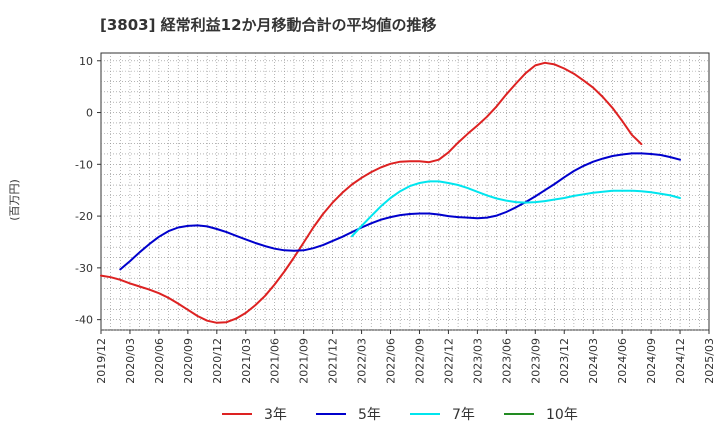 Image resolution: width=720 pixels, height=440 pixels. Describe the element at coordinates (84, 320) in the screenshot. I see `y-tick-label: -40` at that location.